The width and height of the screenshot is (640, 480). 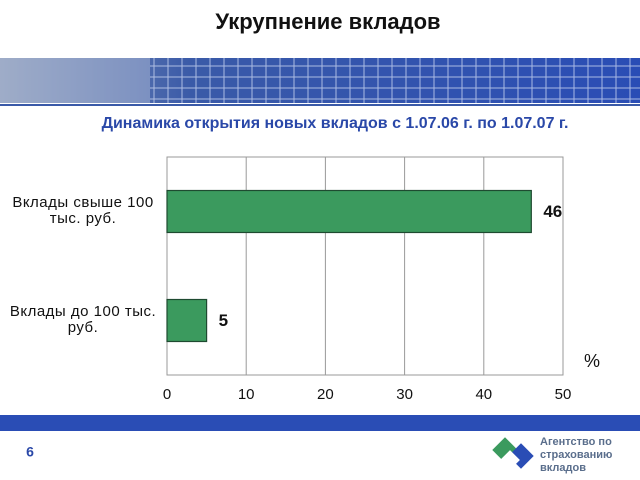 I want to click on y-tick-label: Вклады до 100 тыс. руб., so click(x=83, y=319).